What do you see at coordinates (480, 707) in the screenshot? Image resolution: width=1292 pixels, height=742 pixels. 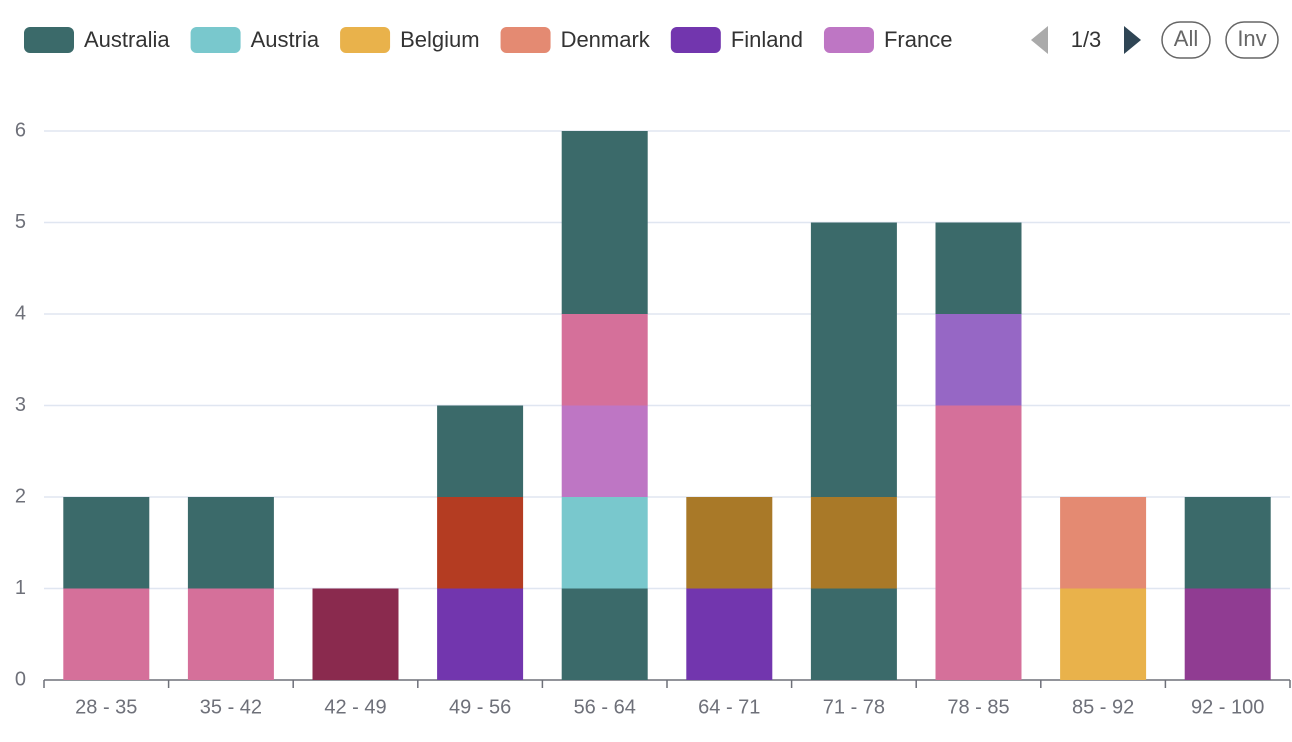 I see `x-tick-label: 49 - 56` at bounding box center [480, 707].